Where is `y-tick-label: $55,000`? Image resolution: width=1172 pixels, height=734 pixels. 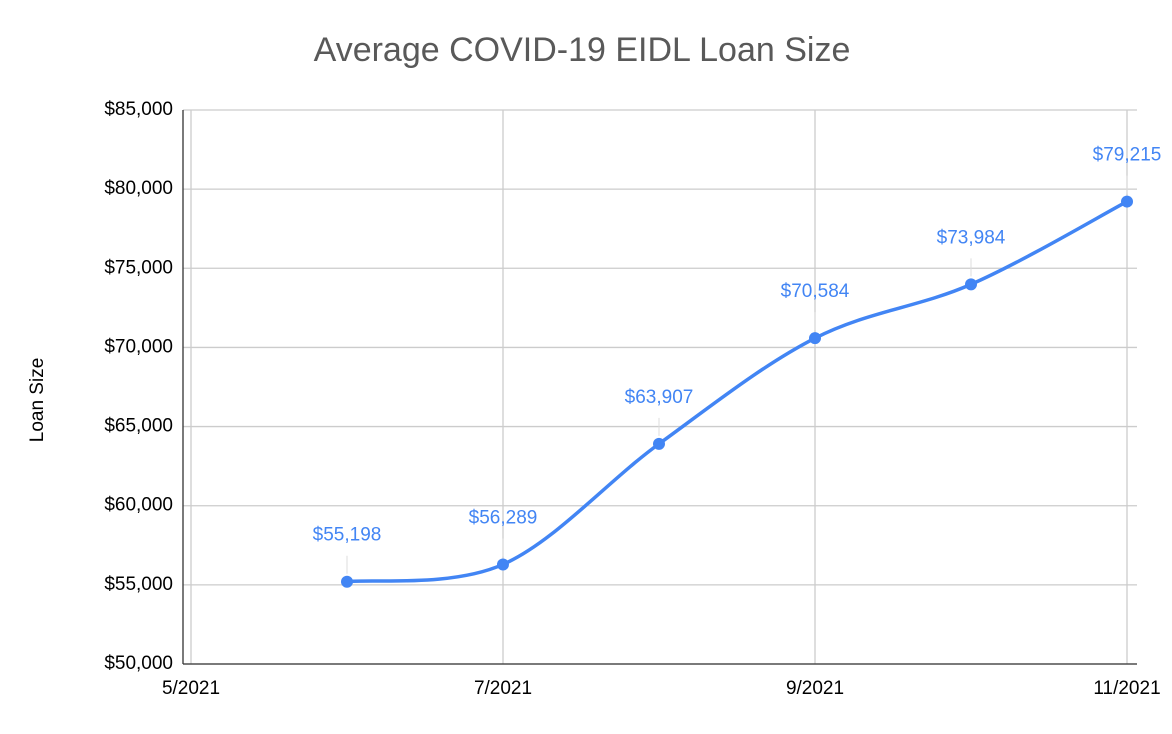 y-tick-label: $55,000 is located at coordinates (138, 584).